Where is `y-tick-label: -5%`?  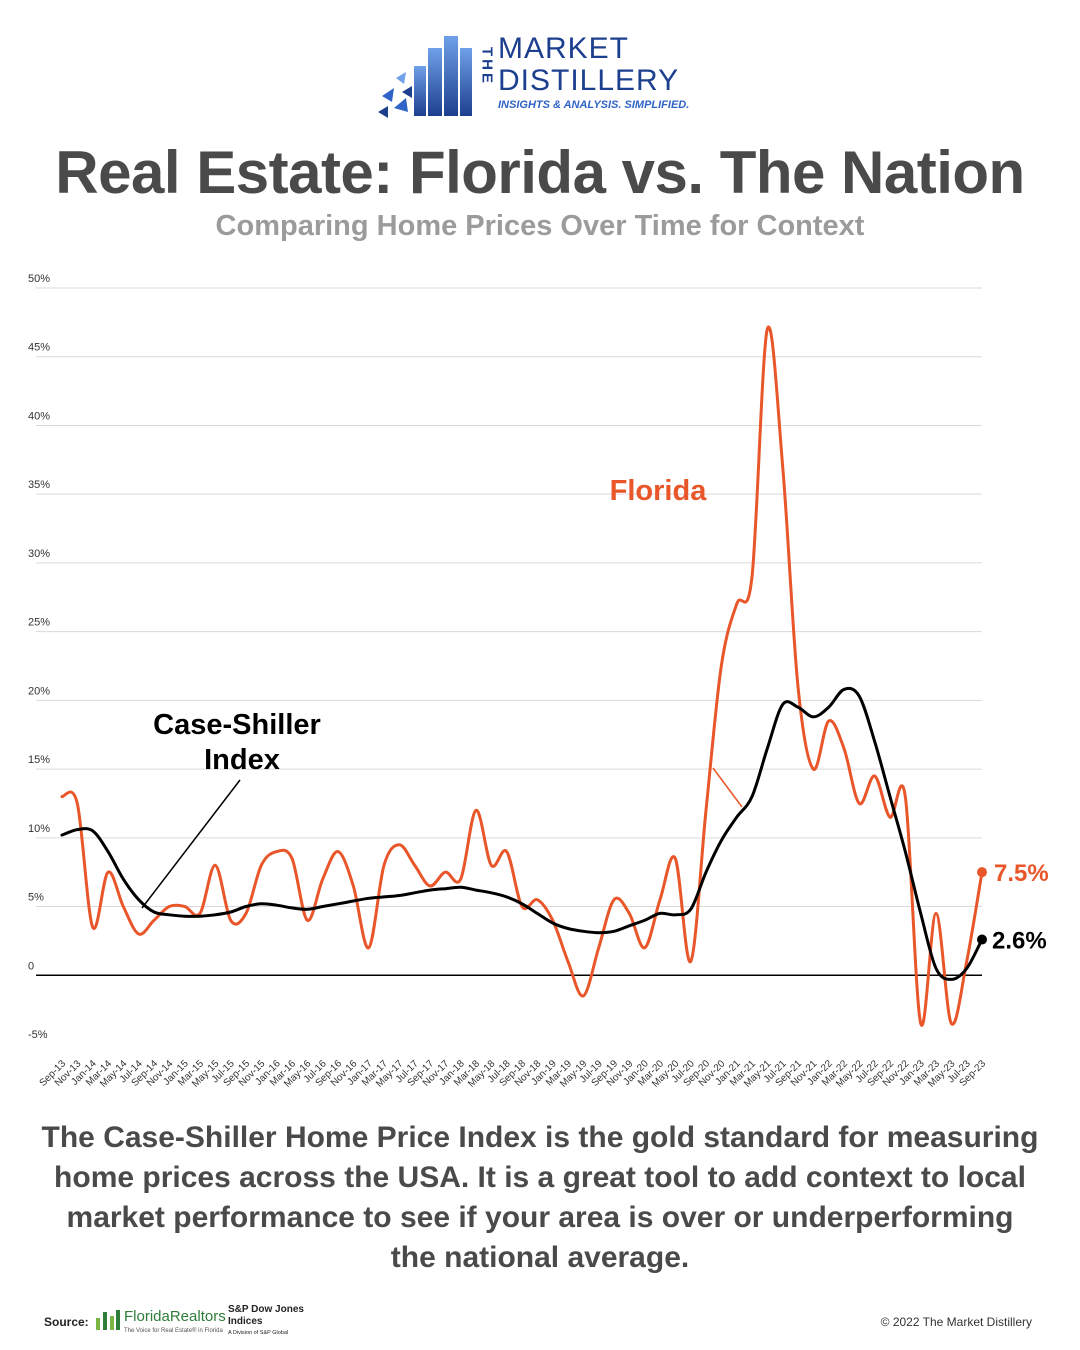
y-tick-label: -5% is located at coordinates (38, 1035).